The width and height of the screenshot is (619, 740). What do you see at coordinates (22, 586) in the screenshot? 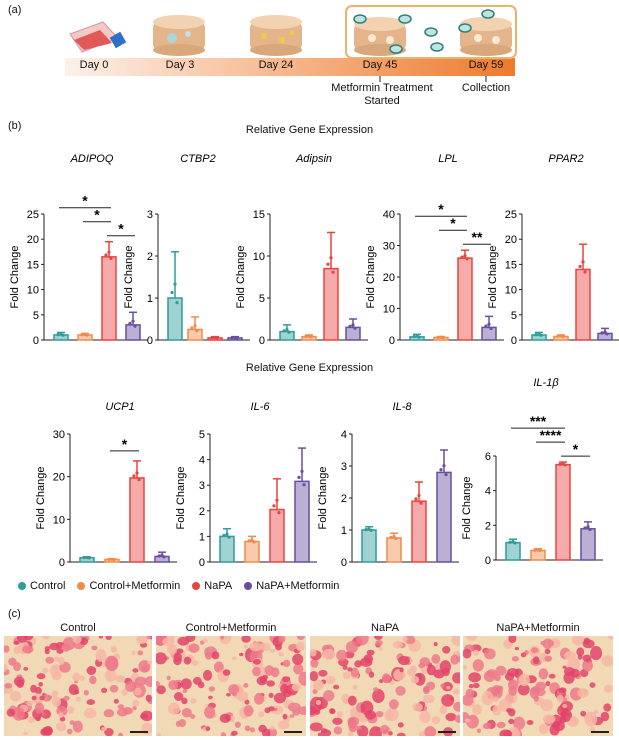
I see `legend-control-swatch` at bounding box center [22, 586].